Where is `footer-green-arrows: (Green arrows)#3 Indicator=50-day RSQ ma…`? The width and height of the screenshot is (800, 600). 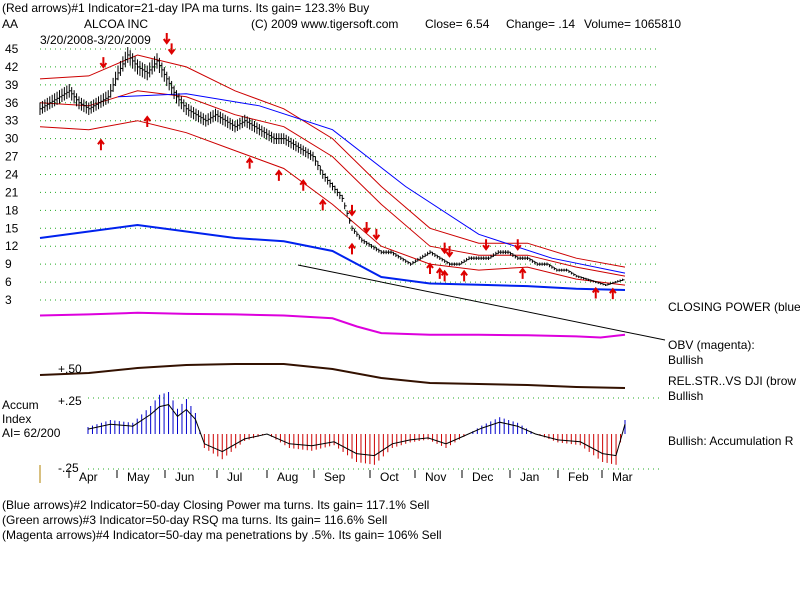 footer-green-arrows: (Green arrows)#3 Indicator=50-day RSQ ma… is located at coordinates (195, 520).